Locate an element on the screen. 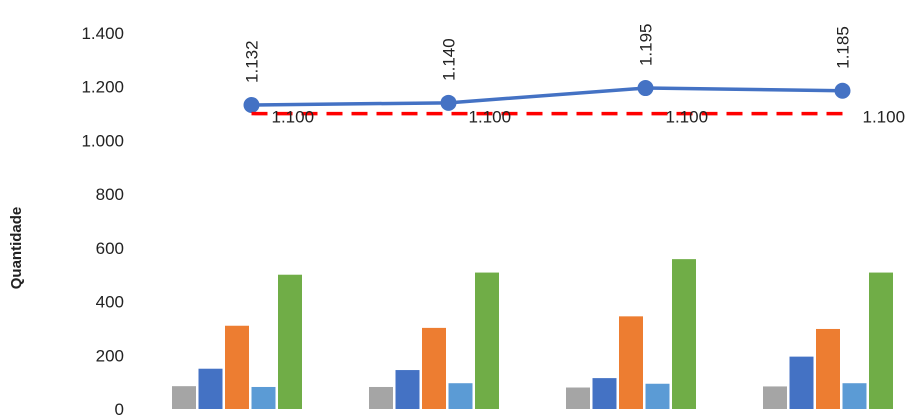  y-tick-label: 0 is located at coordinates (119, 408).